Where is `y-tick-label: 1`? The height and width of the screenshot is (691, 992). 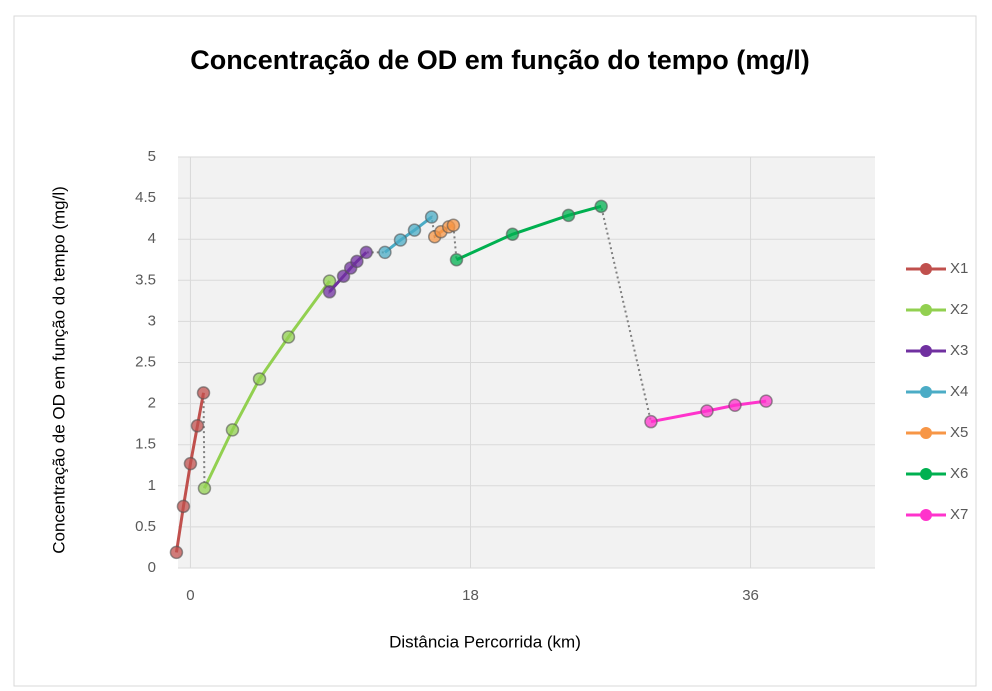
y-tick-label: 1 is located at coordinates (152, 485).